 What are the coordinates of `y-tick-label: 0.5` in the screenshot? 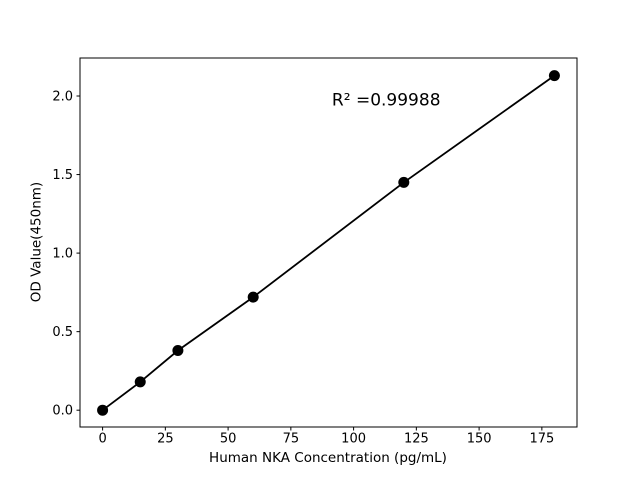 It's located at (62, 332).